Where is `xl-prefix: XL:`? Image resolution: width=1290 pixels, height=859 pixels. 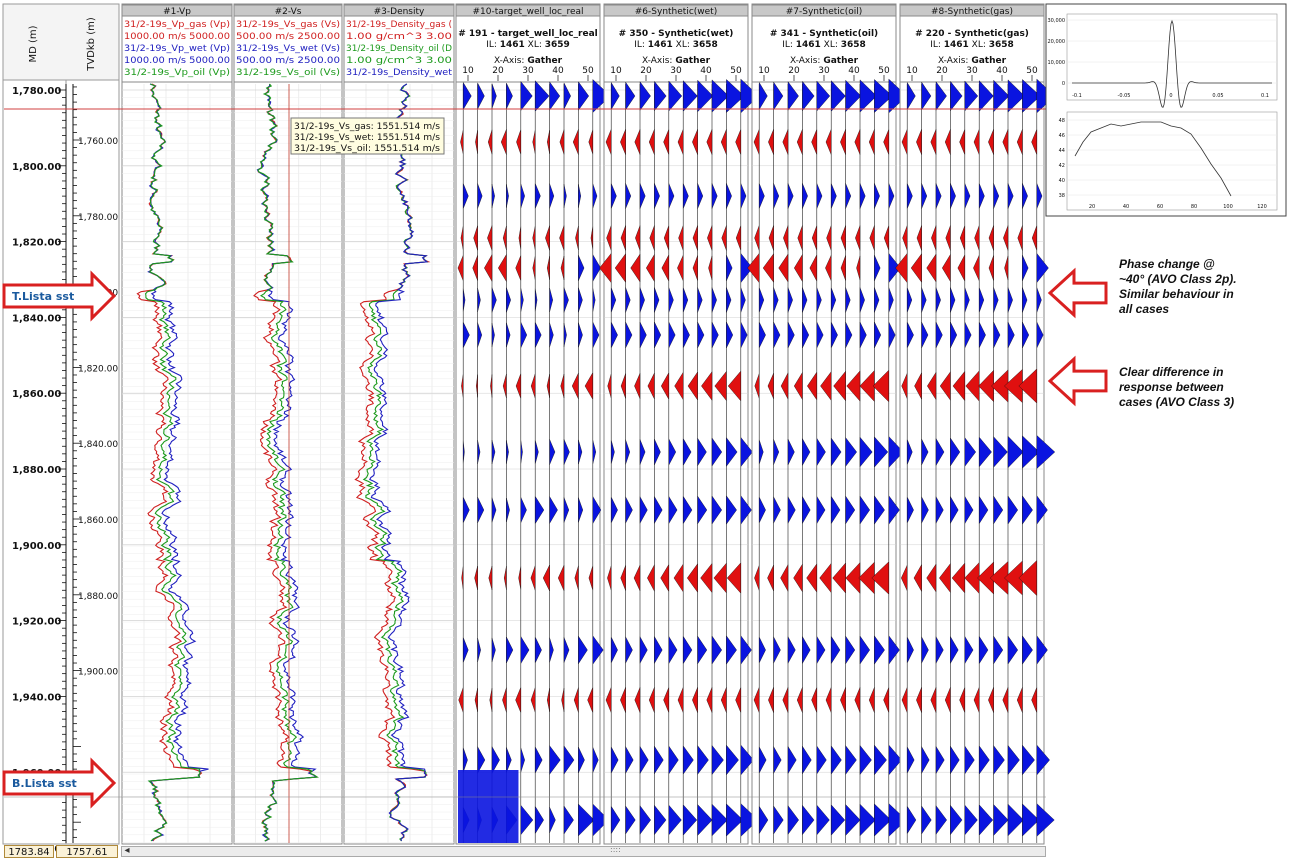 xl-prefix: XL: is located at coordinates (831, 45).